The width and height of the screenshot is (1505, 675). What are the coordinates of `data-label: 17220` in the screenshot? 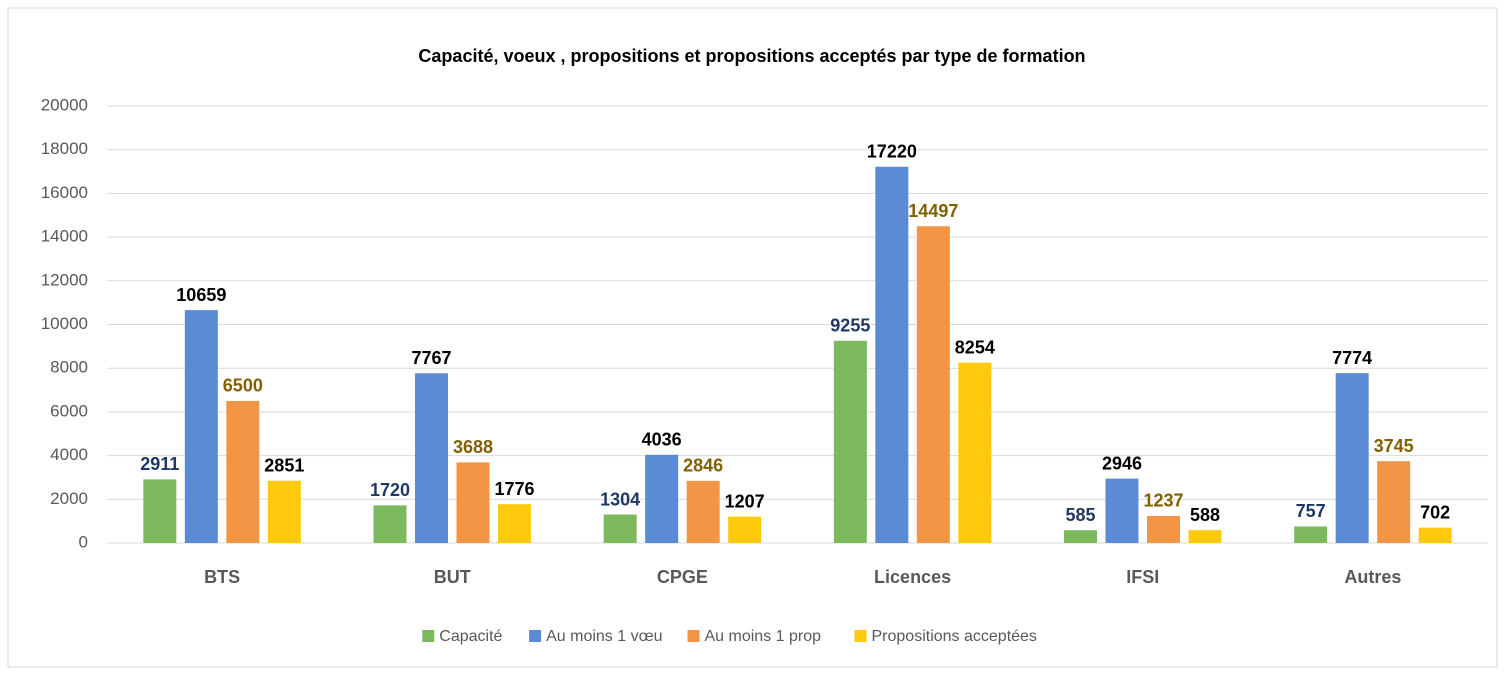 It's located at (892, 151).